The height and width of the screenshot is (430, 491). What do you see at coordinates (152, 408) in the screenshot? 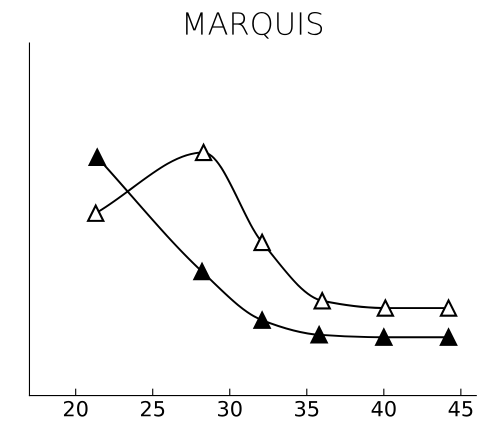
I see `x-tick-label: 25` at bounding box center [152, 408].